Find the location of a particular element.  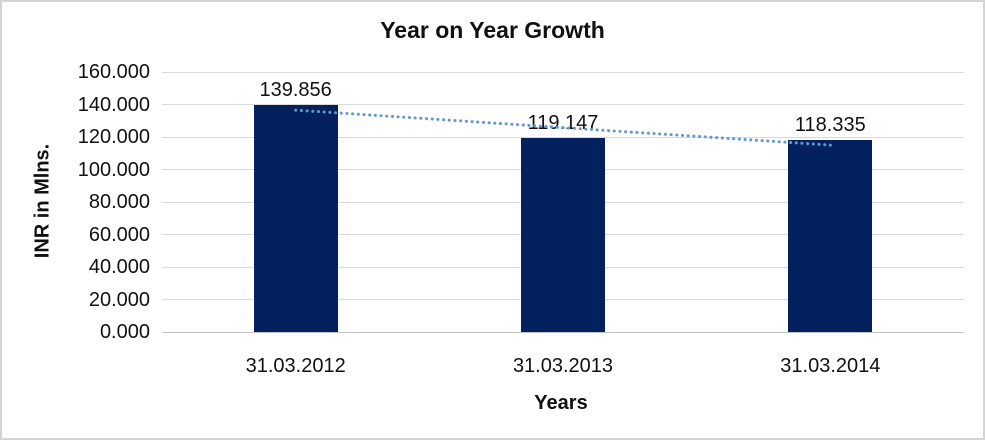

y-tick-label: 120.000 is located at coordinates (113, 137).